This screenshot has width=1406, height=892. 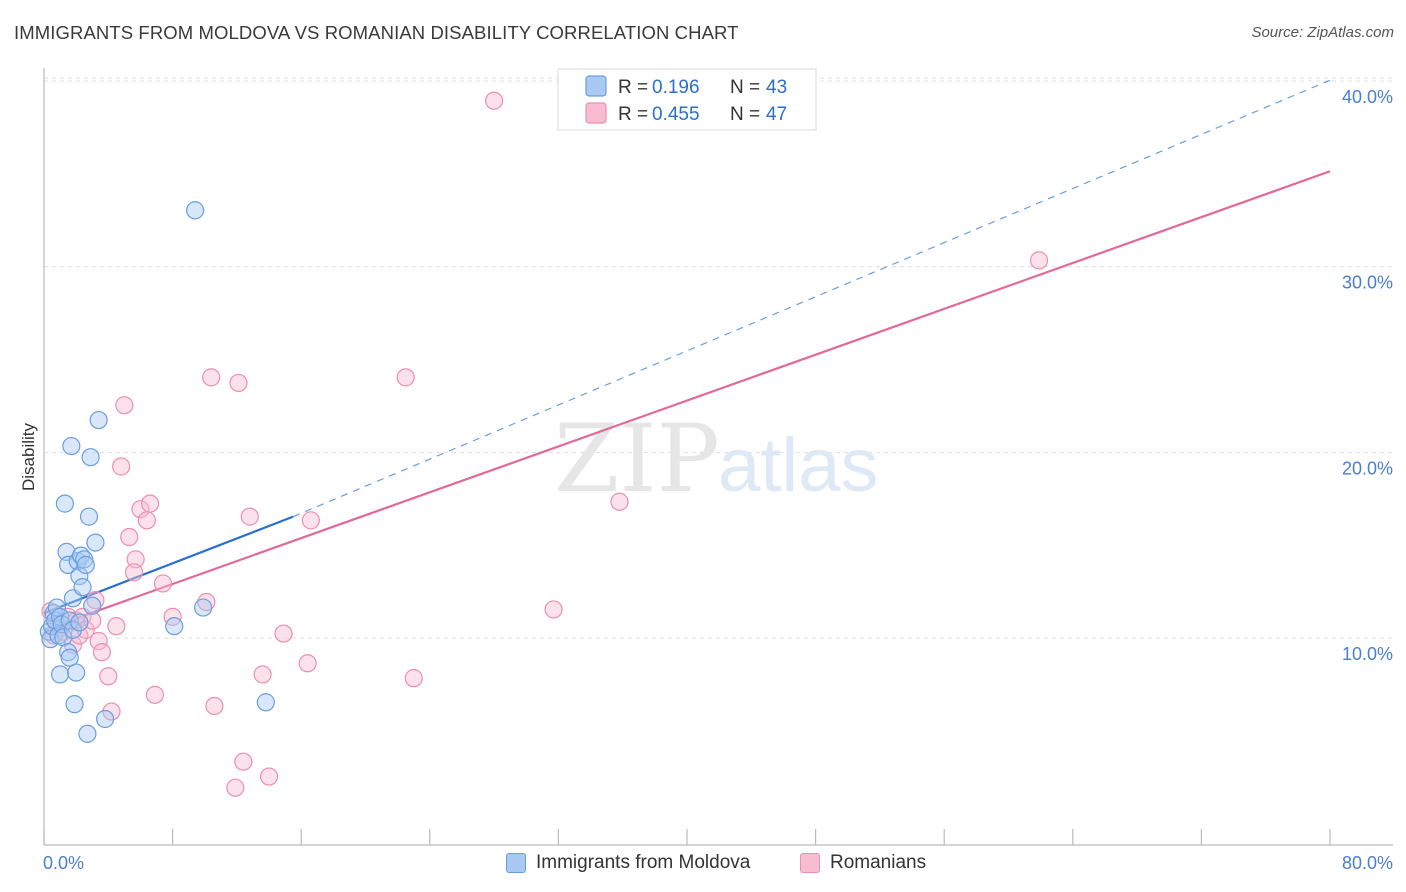 What do you see at coordinates (1367, 97) in the screenshot?
I see `y-tick-label: 40.0%` at bounding box center [1367, 97].